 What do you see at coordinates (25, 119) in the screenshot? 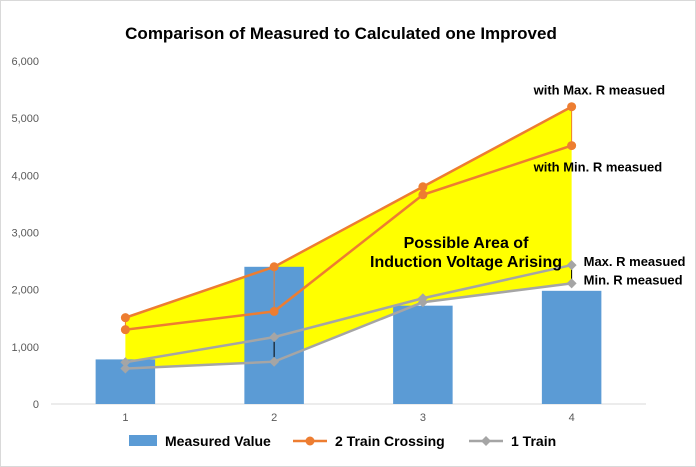
I see `y-tick-label: 5,000` at bounding box center [25, 119].